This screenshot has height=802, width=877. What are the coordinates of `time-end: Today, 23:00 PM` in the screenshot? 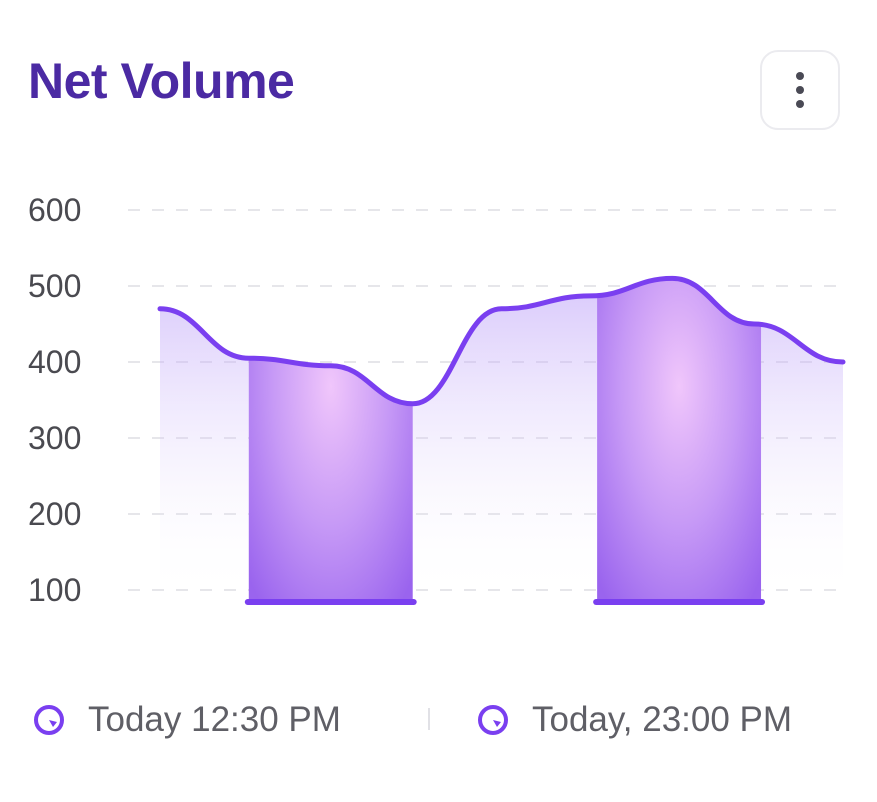 It's located at (634, 720).